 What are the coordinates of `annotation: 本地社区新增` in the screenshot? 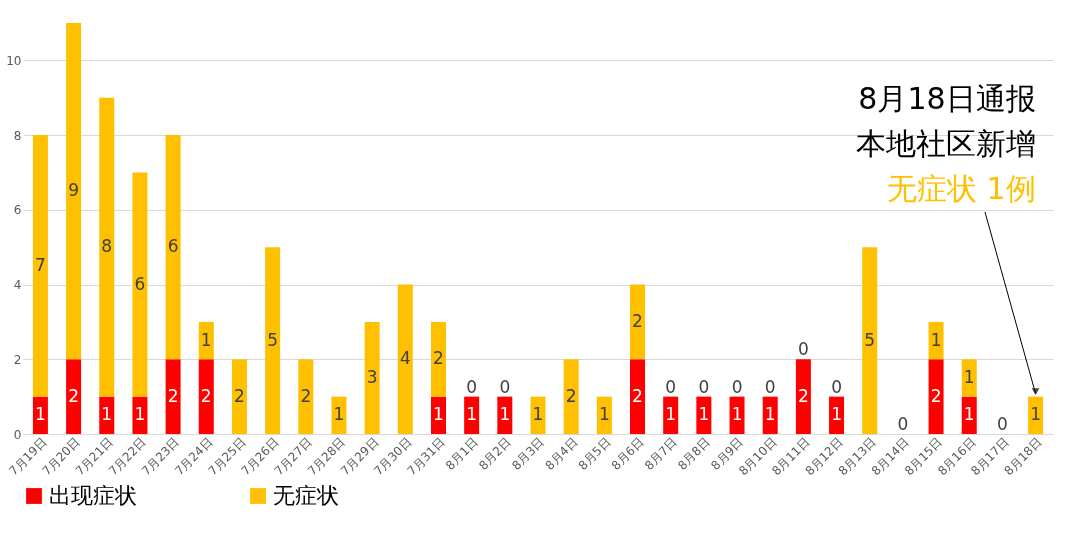 It's located at (945, 143).